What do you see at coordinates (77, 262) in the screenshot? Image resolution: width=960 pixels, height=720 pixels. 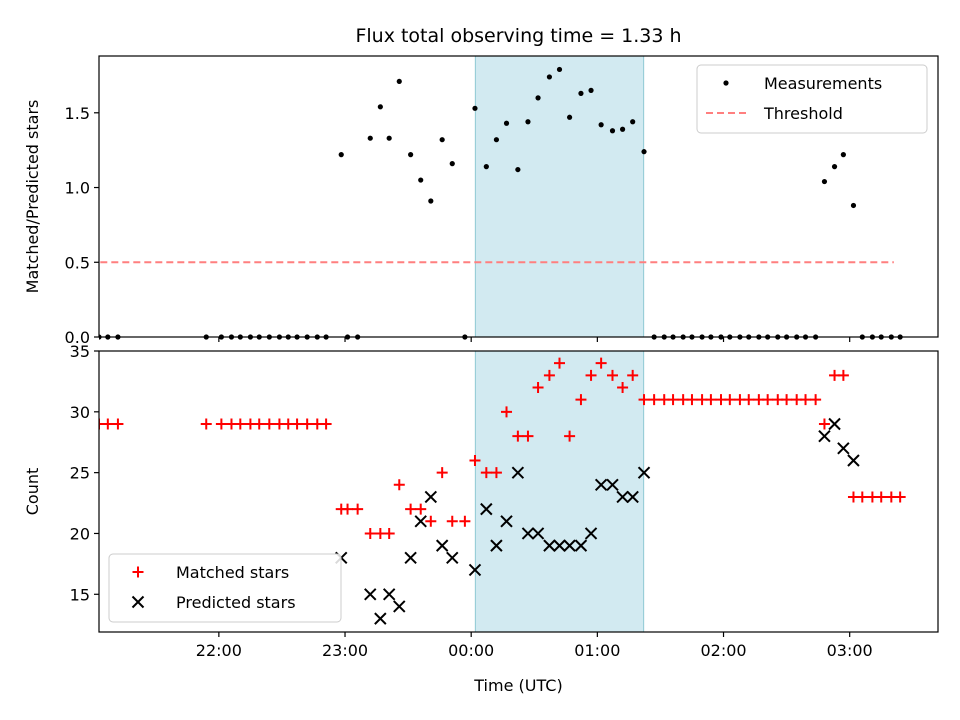 I see `top-y-tick-label-1: 0.5` at bounding box center [77, 262].